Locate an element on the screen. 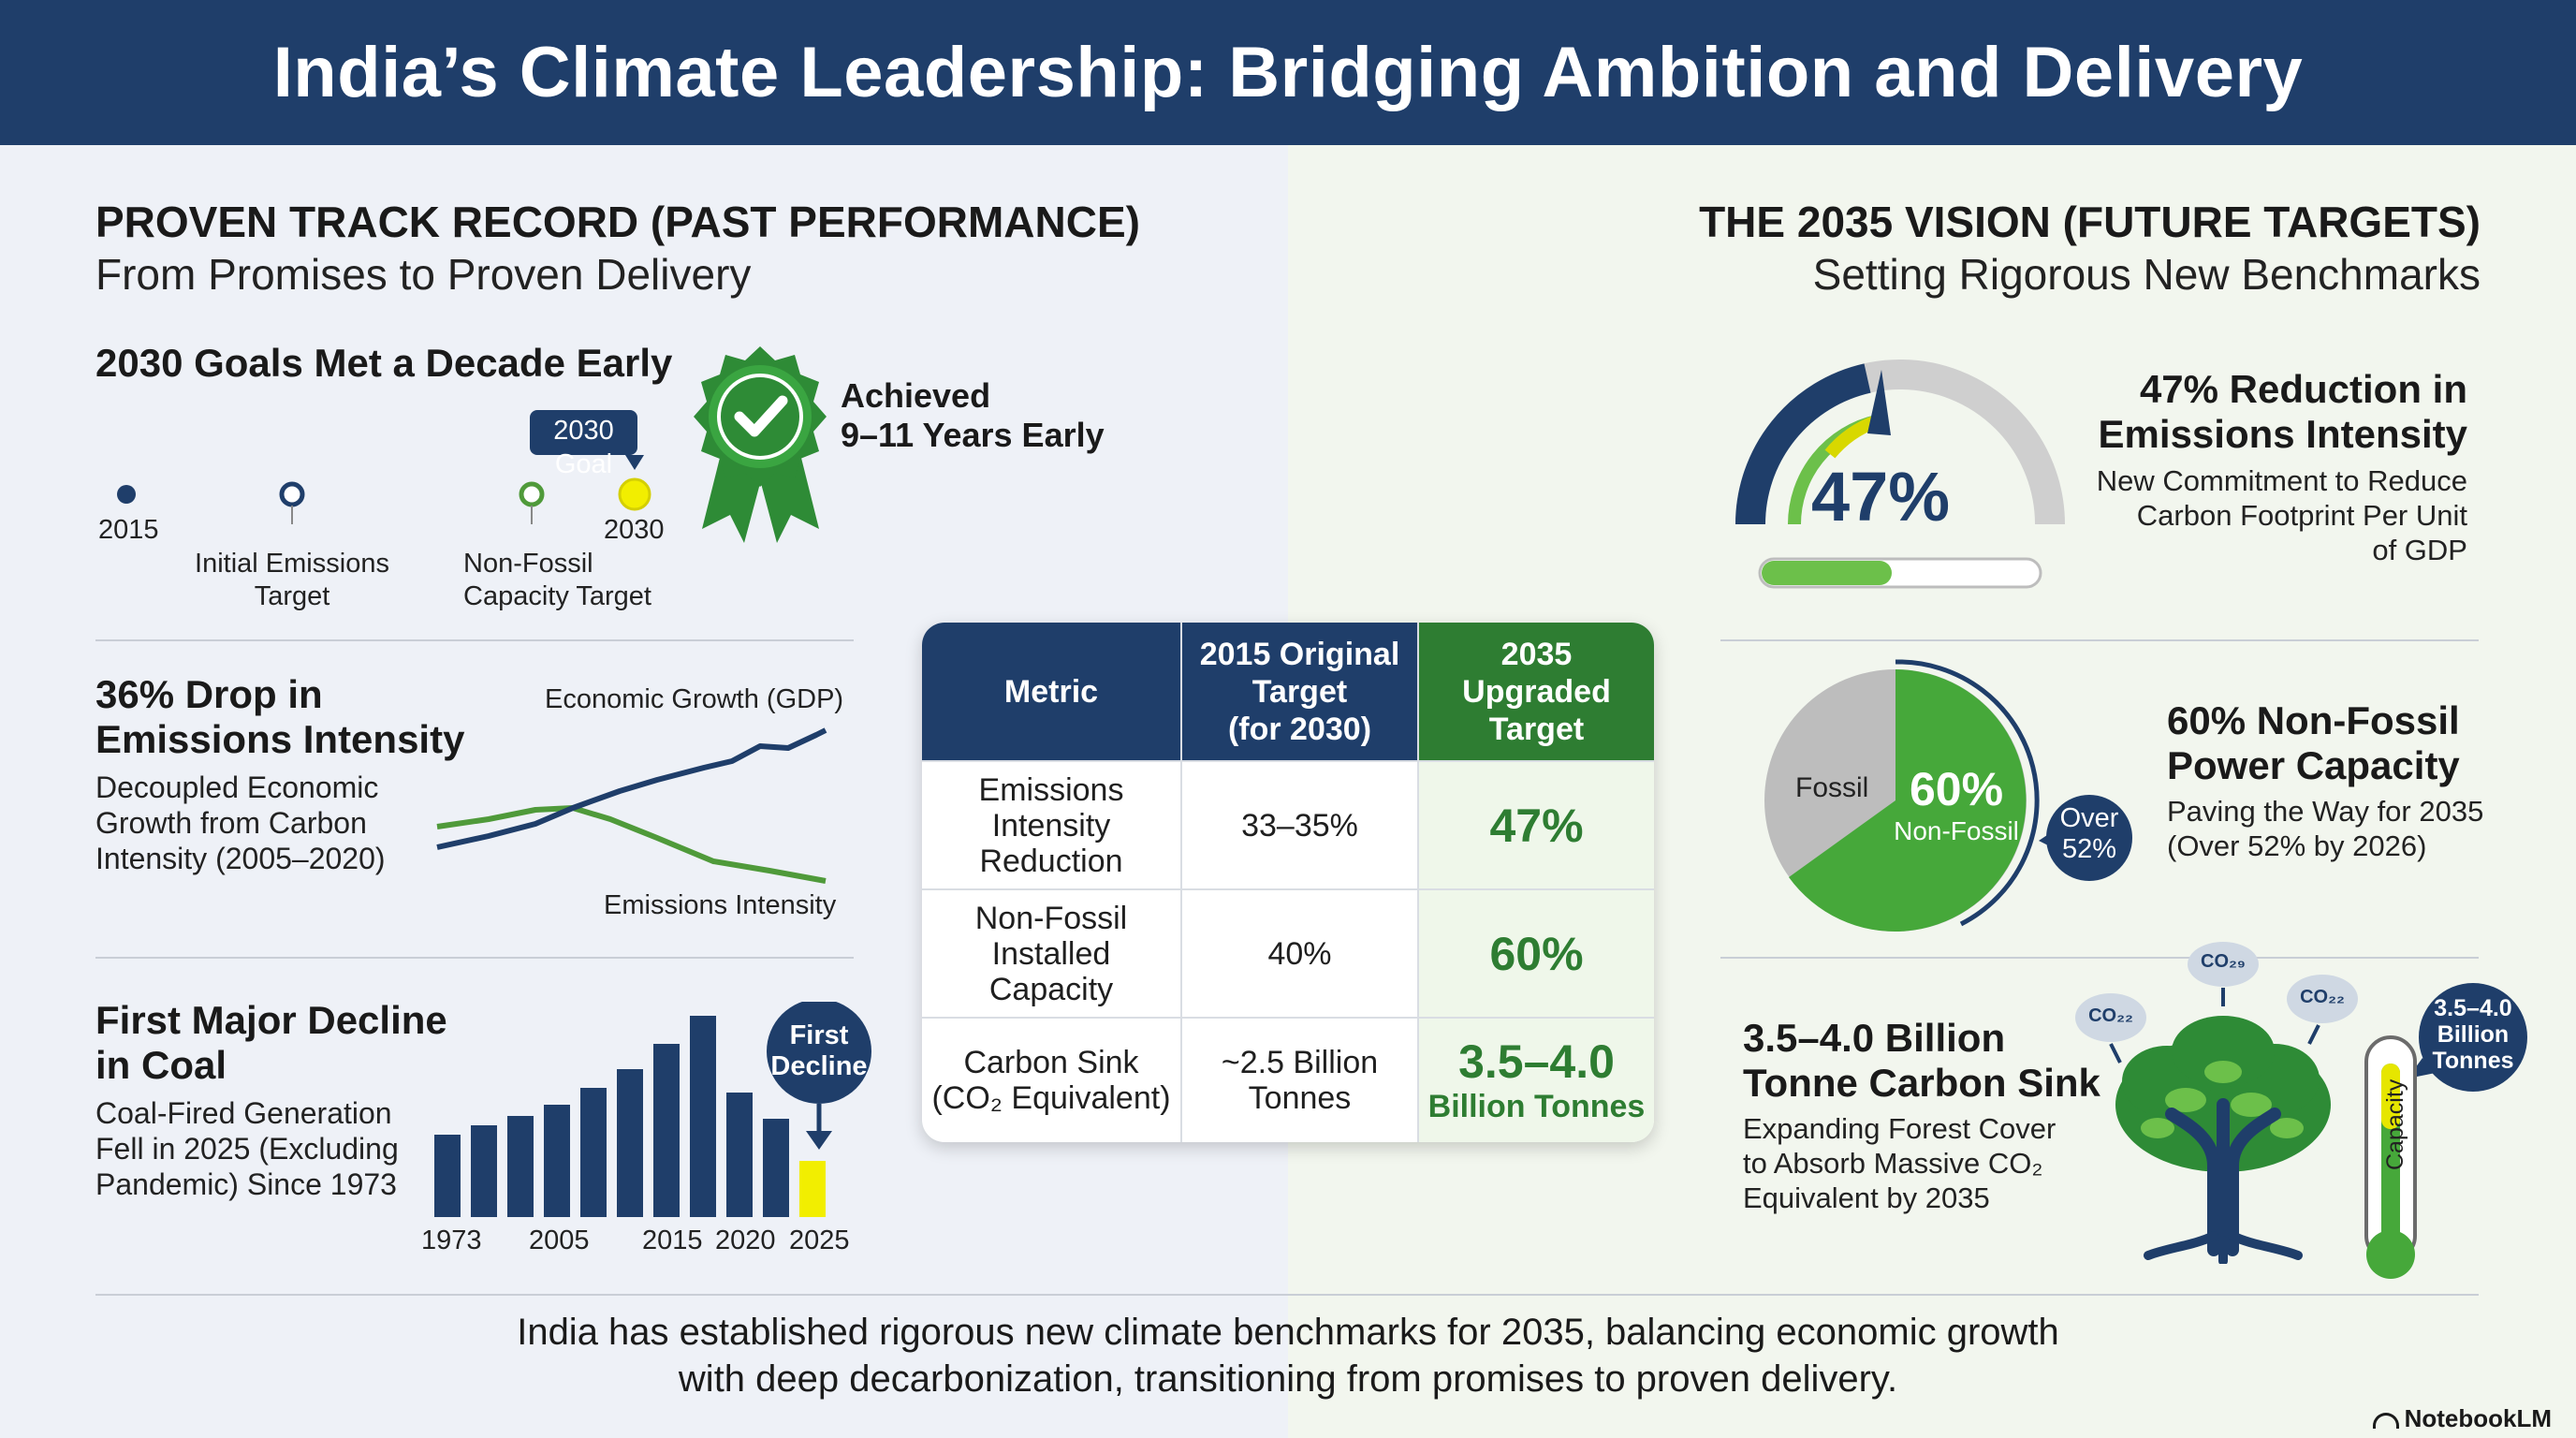 This screenshot has height=1438, width=2576. gdp-line-label: Economic Growth (GDP) is located at coordinates (694, 699).